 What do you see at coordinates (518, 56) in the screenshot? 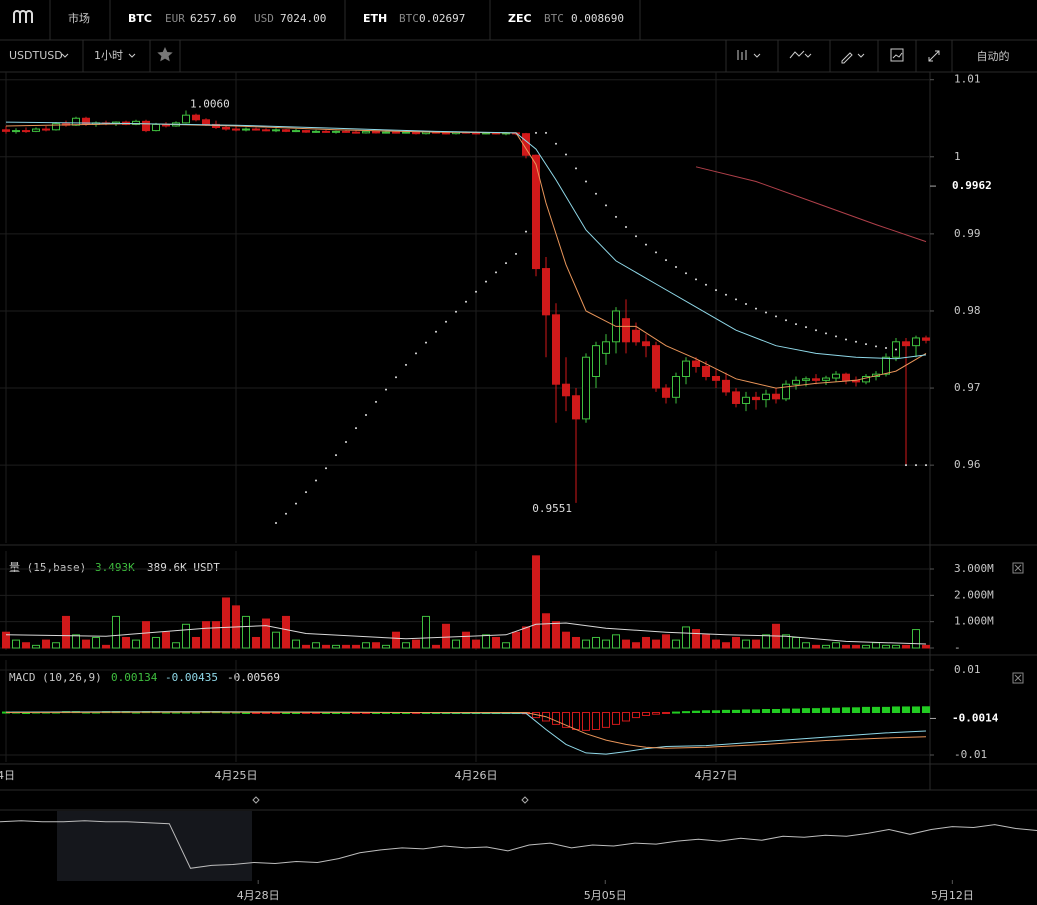
I see `toolbar: USDTUSD 1小时 自动的` at bounding box center [518, 56].